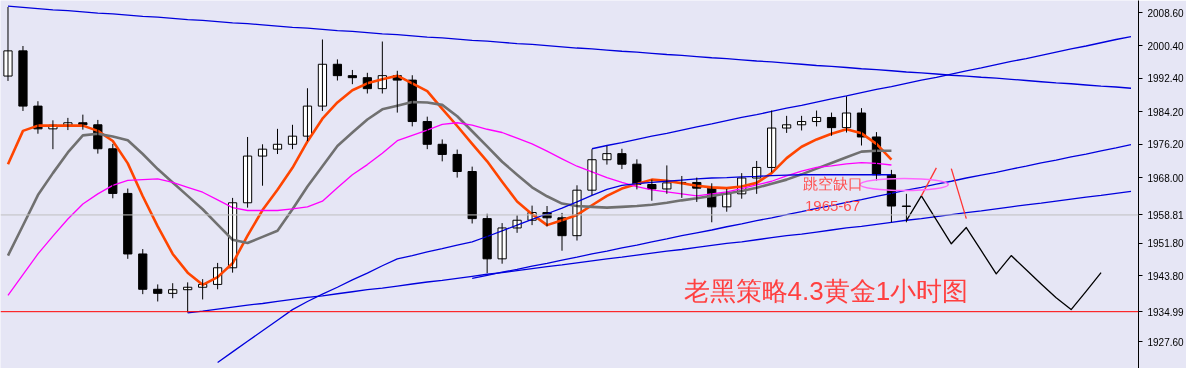 The height and width of the screenshot is (368, 1186). What do you see at coordinates (826, 290) in the screenshot?
I see `text: 老黑策略4.3黄金1小时图` at bounding box center [826, 290].